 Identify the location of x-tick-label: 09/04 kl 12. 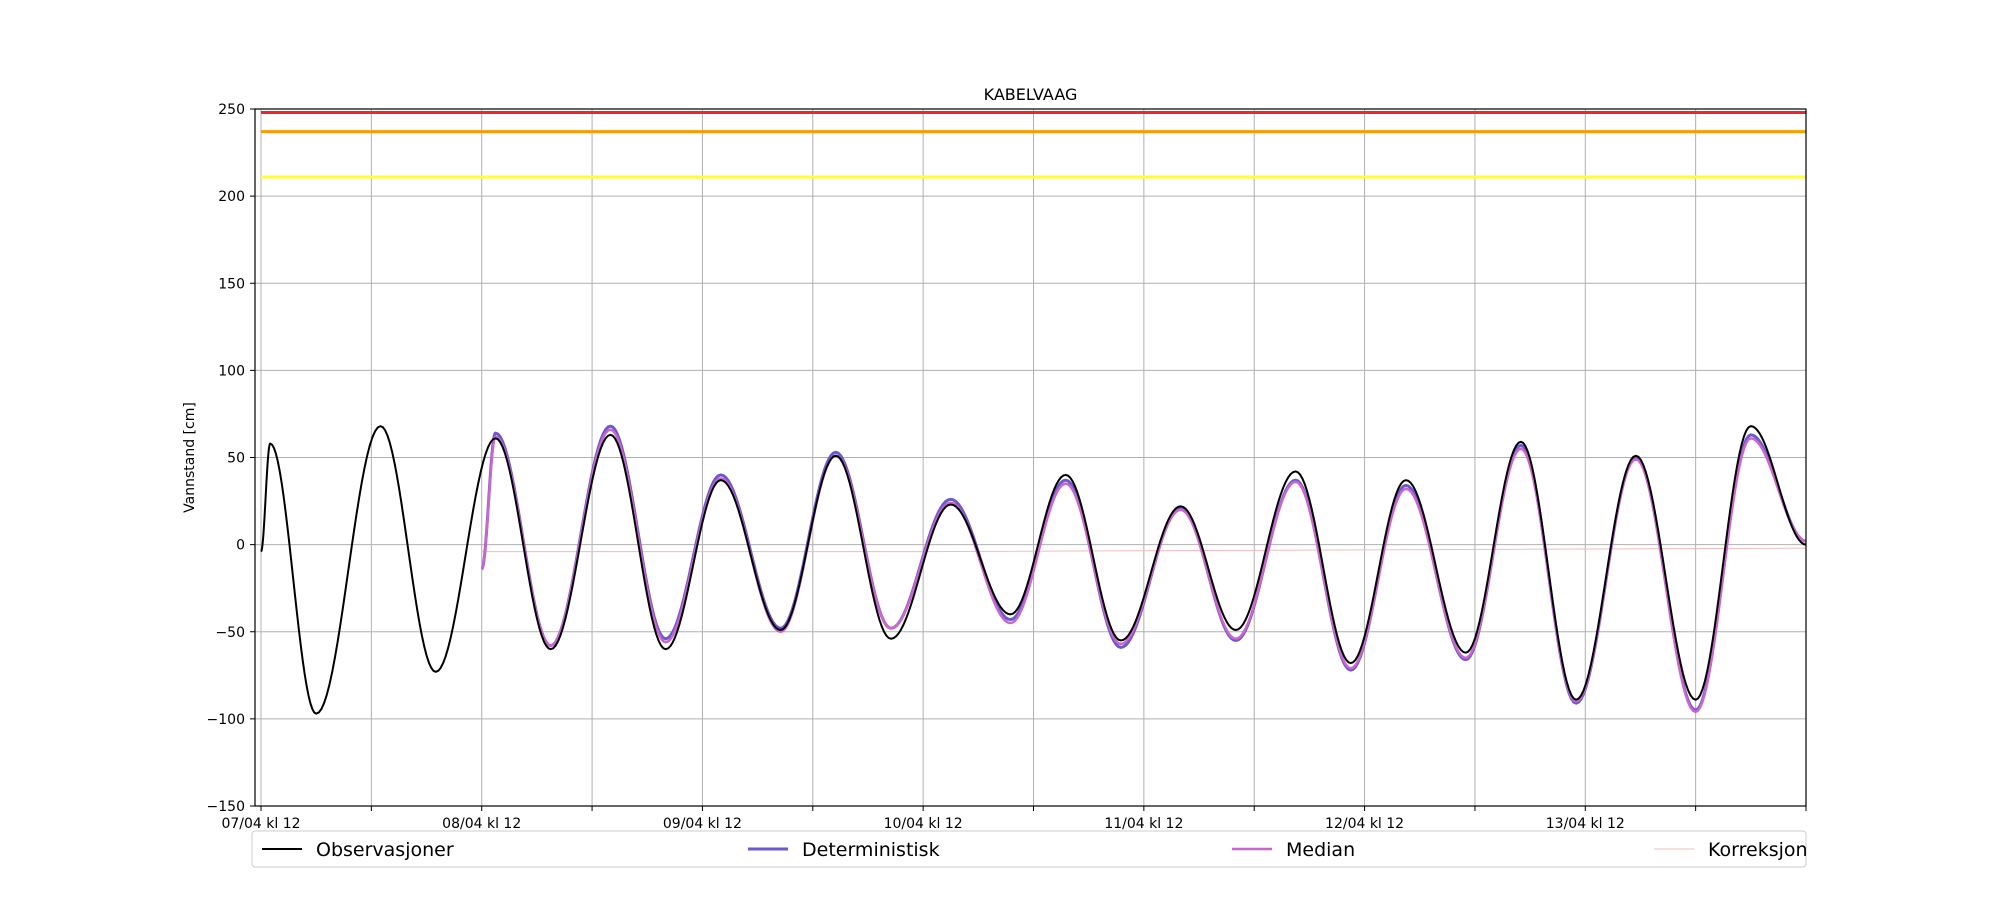
(702, 824).